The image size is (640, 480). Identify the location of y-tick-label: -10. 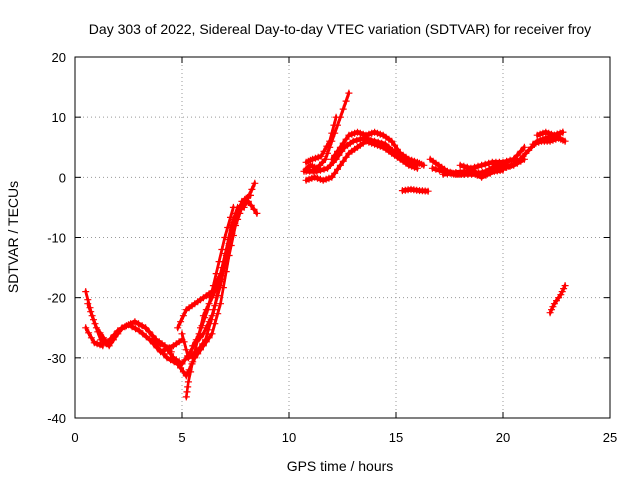
(56, 238).